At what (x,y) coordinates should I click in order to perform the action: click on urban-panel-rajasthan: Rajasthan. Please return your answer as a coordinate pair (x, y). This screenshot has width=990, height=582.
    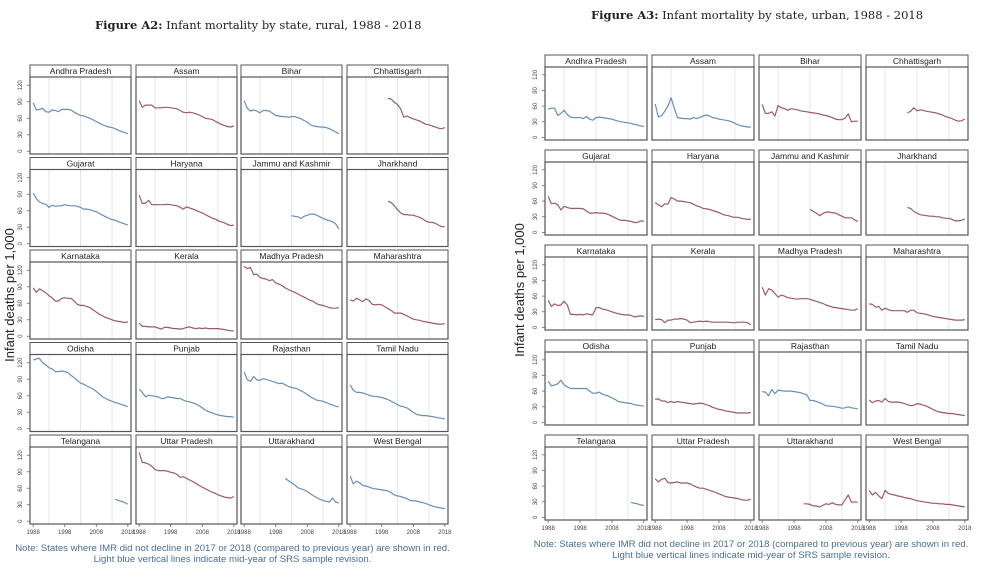
    Looking at the image, I should click on (810, 382).